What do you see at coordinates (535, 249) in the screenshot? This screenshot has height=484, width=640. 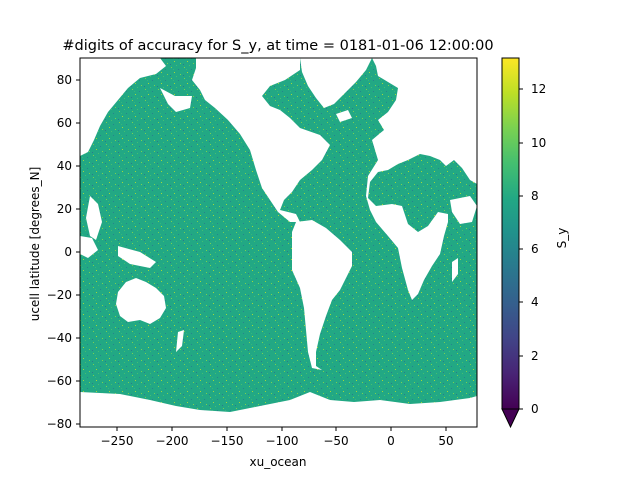 I see `colorbar-tick-label: 6` at bounding box center [535, 249].